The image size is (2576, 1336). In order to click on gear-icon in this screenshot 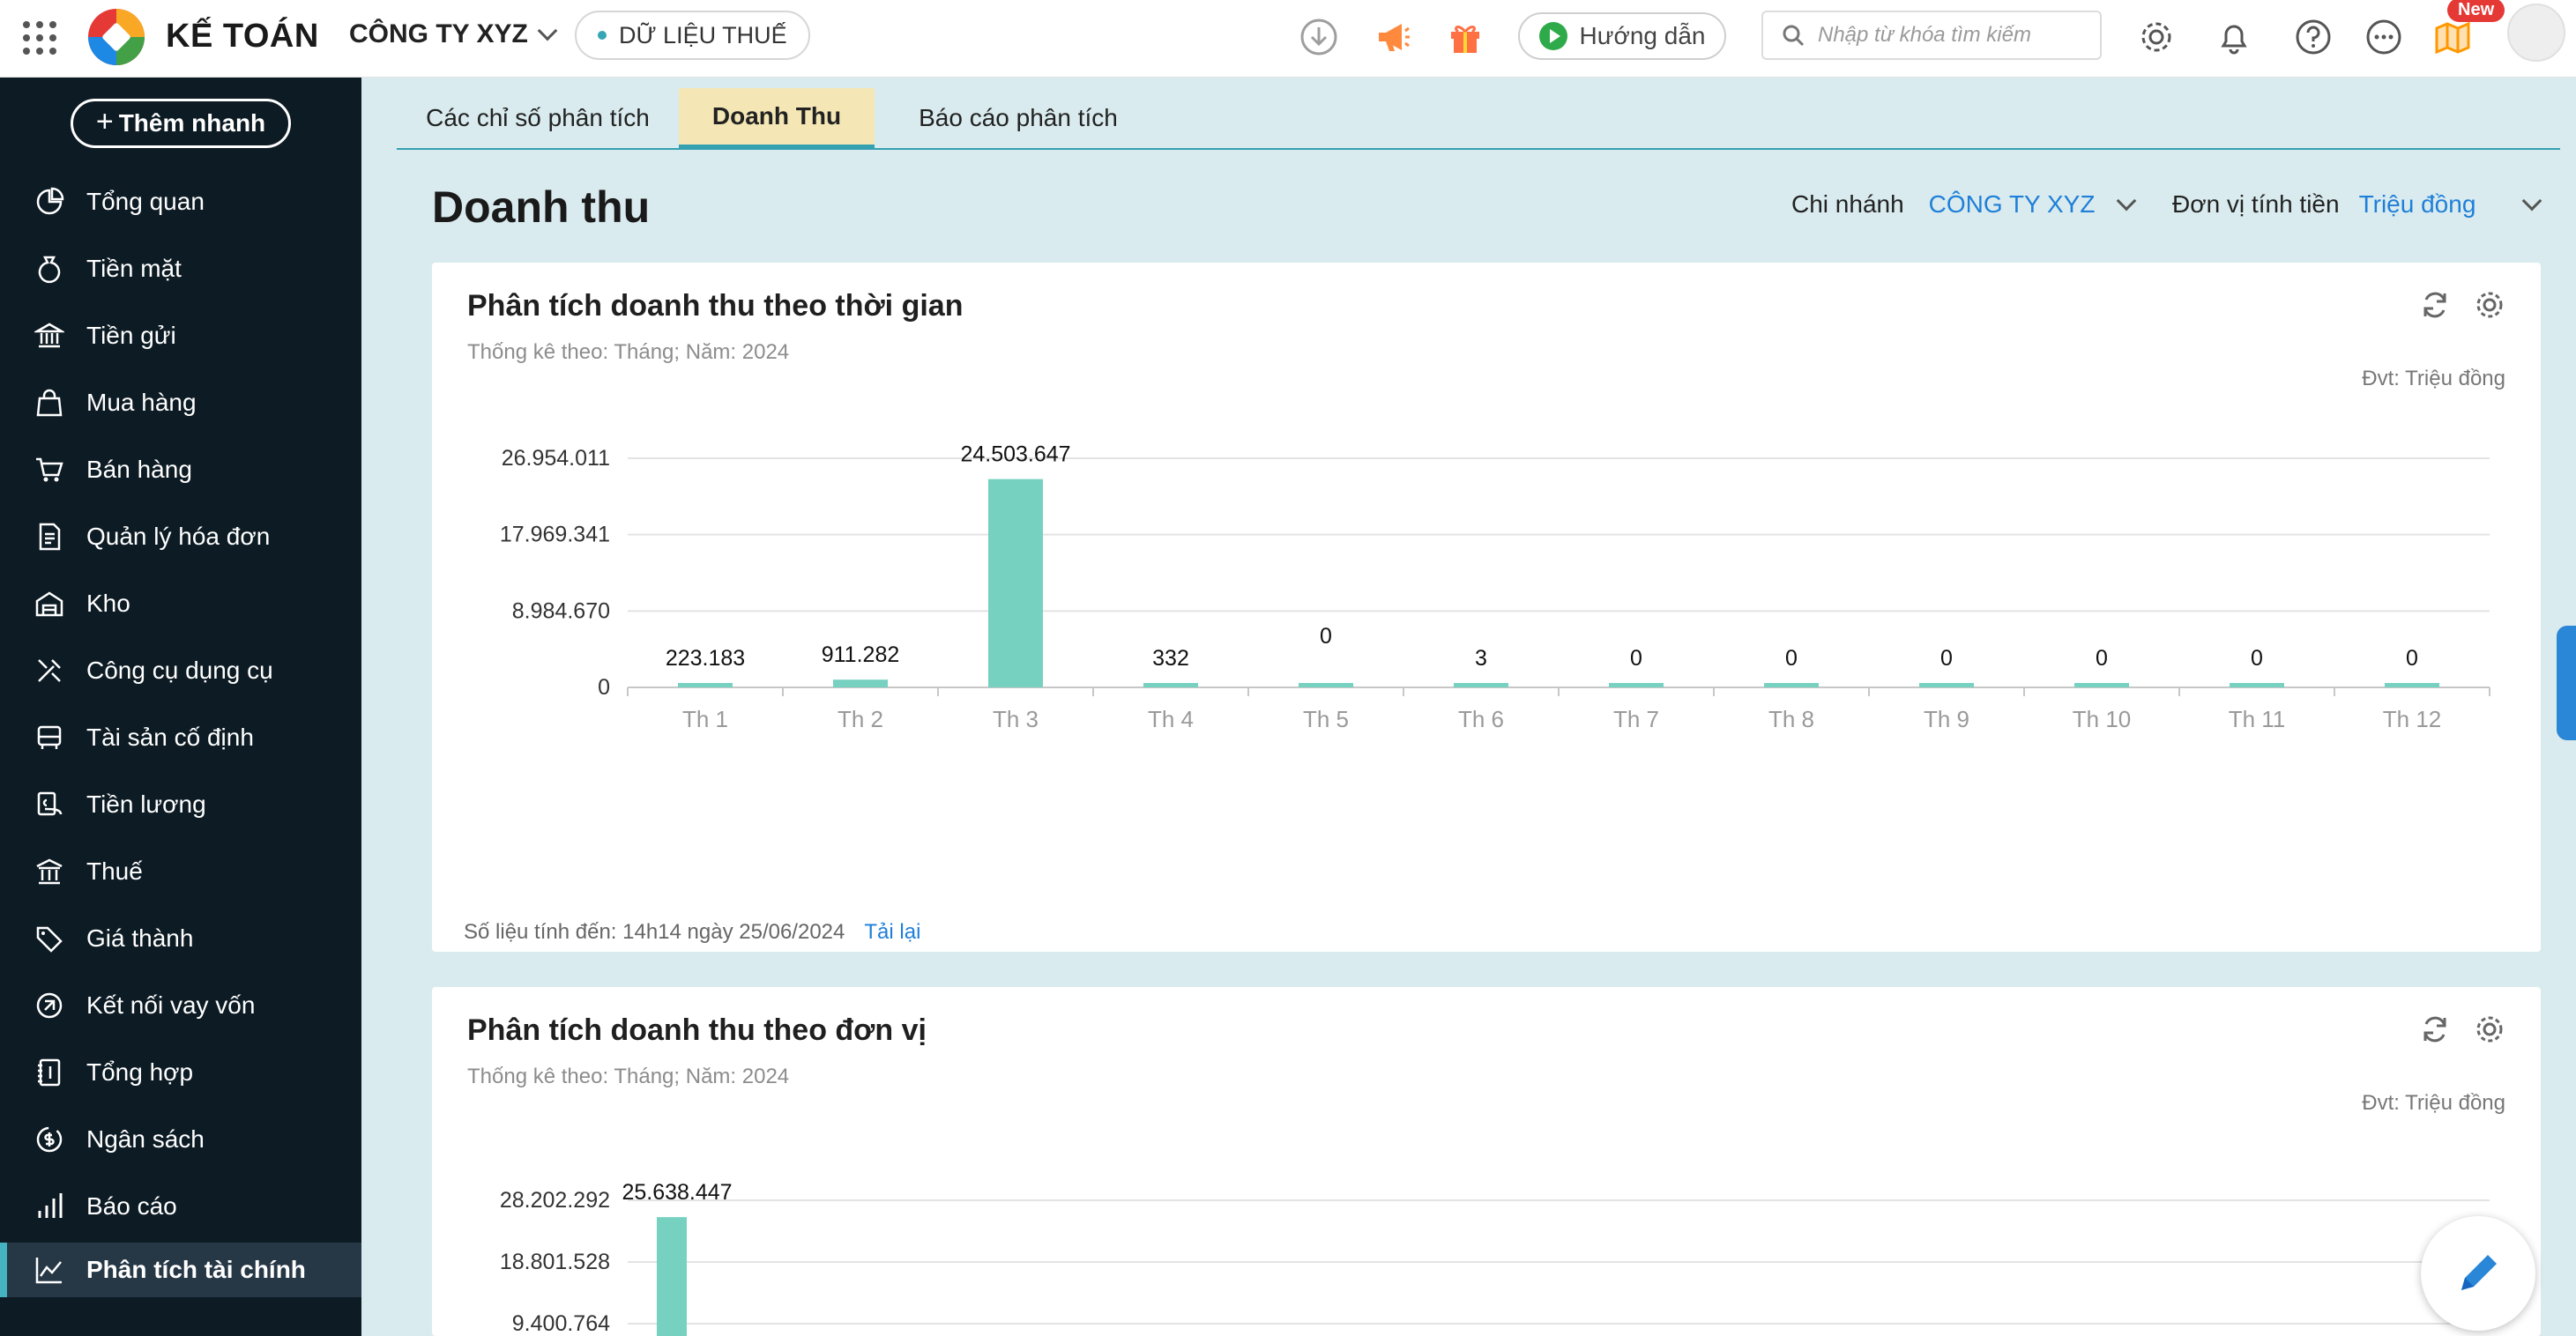, I will do `click(2156, 37)`.